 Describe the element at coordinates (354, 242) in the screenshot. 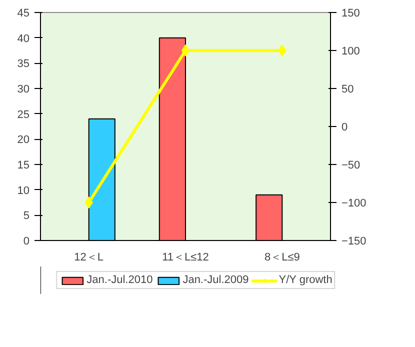

I see `y2-tick-label: −150` at that location.